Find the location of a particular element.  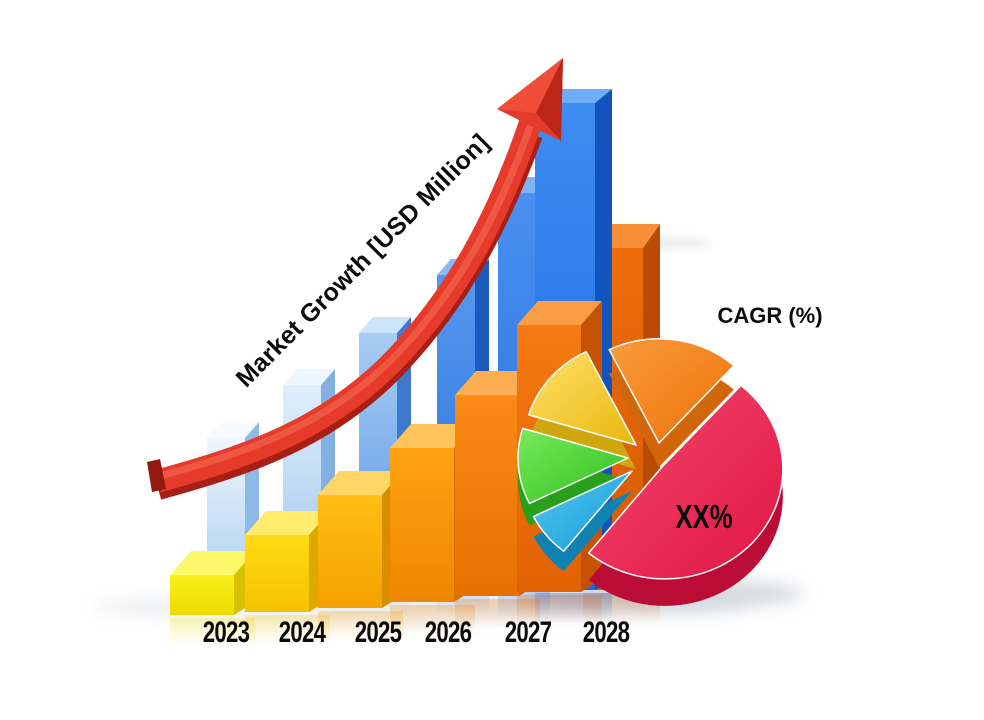

axis-label-2026: 2026 is located at coordinates (448, 632).